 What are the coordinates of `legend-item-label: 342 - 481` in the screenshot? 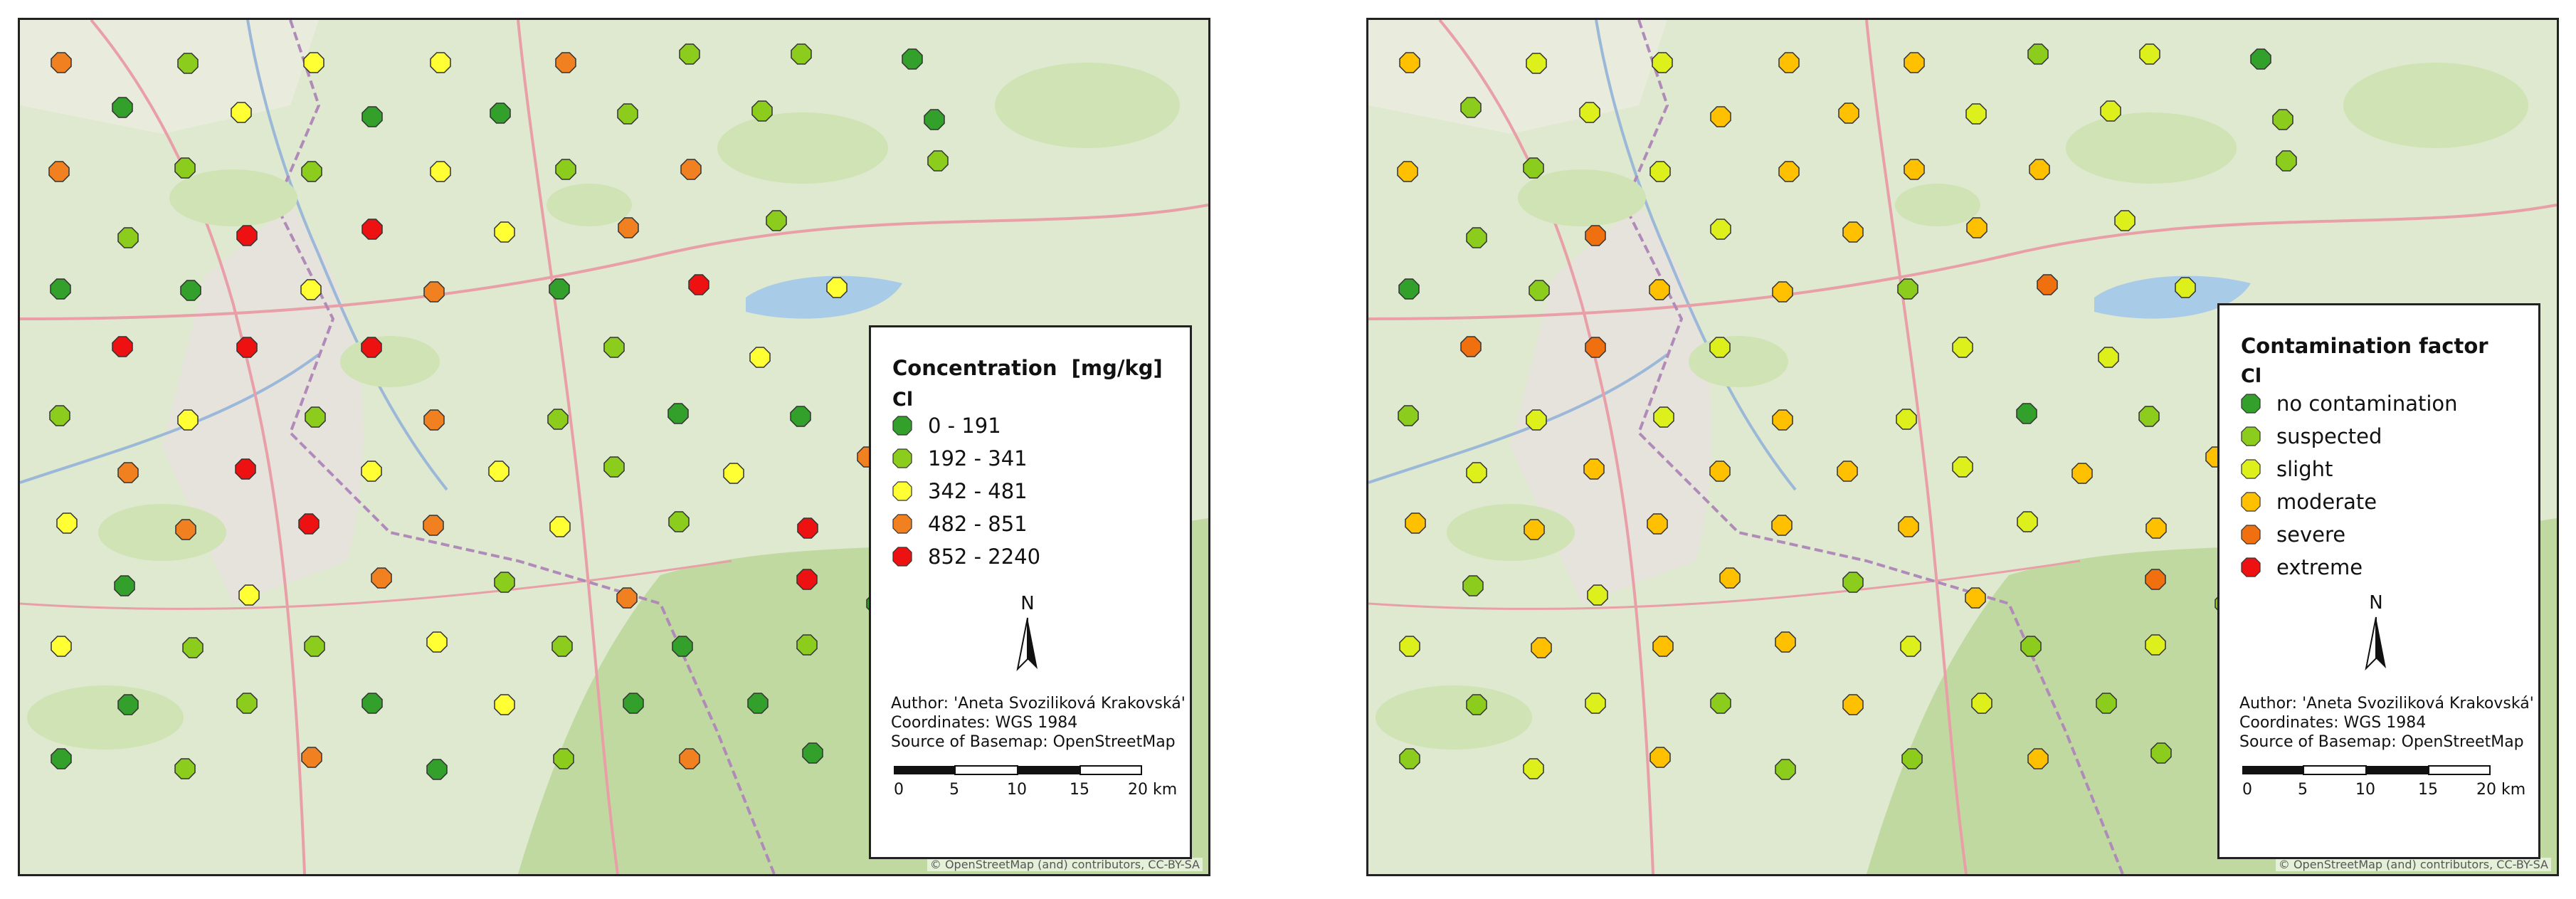 It's located at (978, 491).